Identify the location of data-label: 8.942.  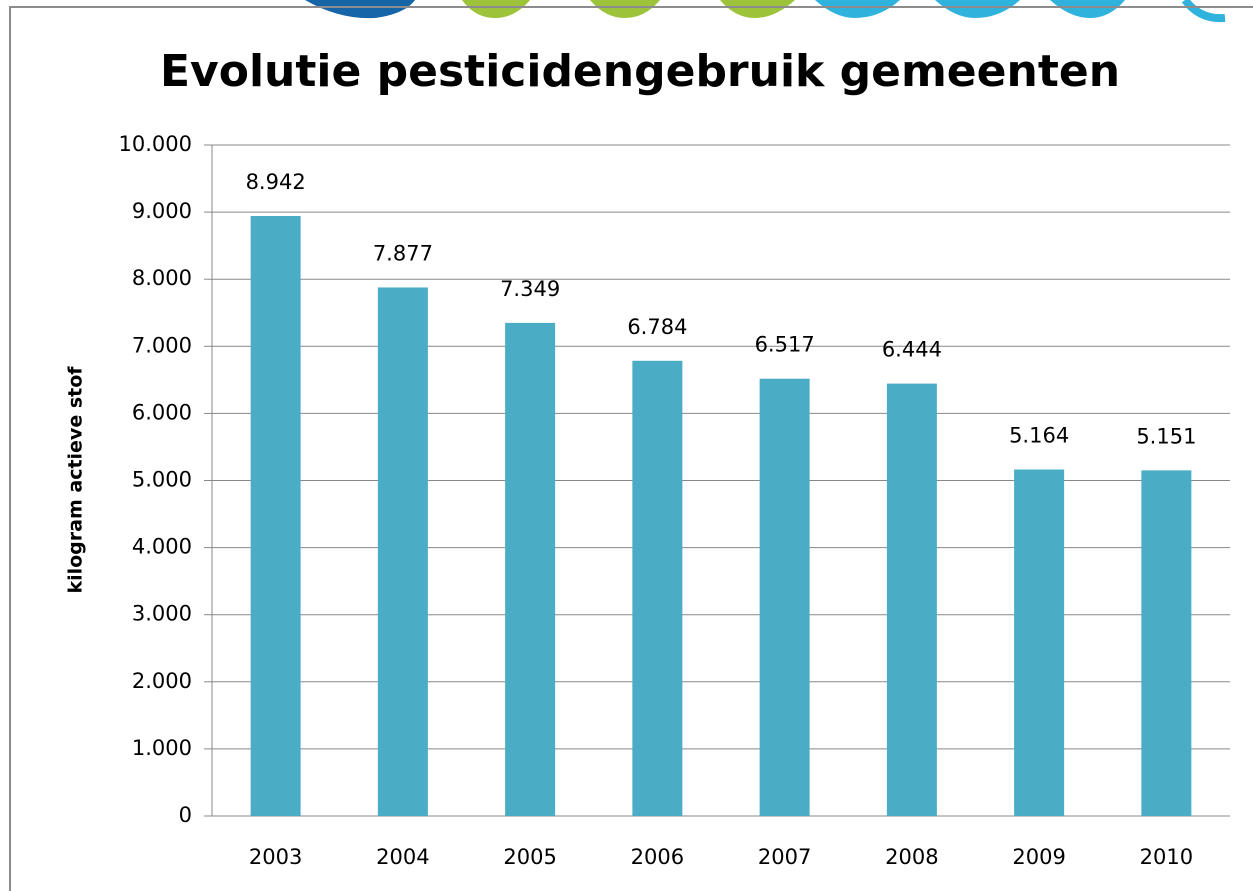
(276, 182).